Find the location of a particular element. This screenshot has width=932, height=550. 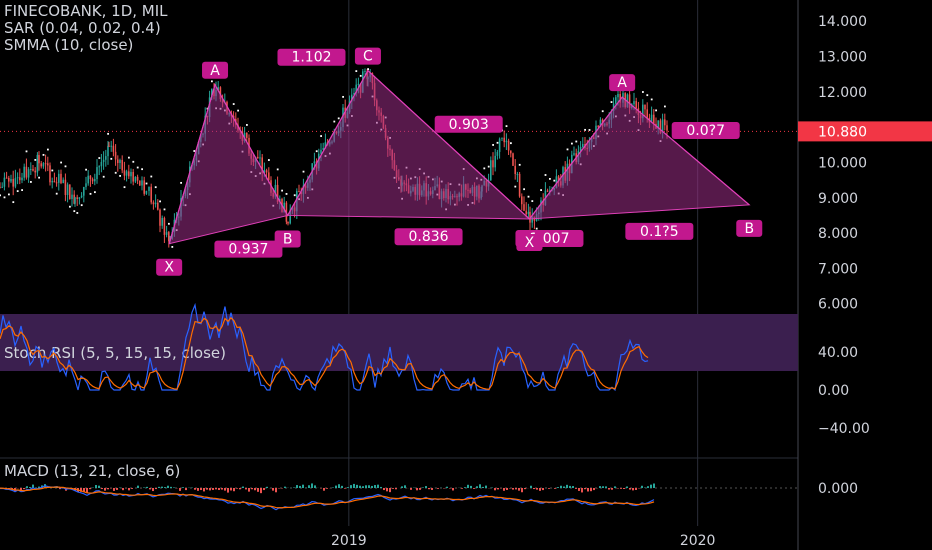

stoch-band is located at coordinates (399, 342).